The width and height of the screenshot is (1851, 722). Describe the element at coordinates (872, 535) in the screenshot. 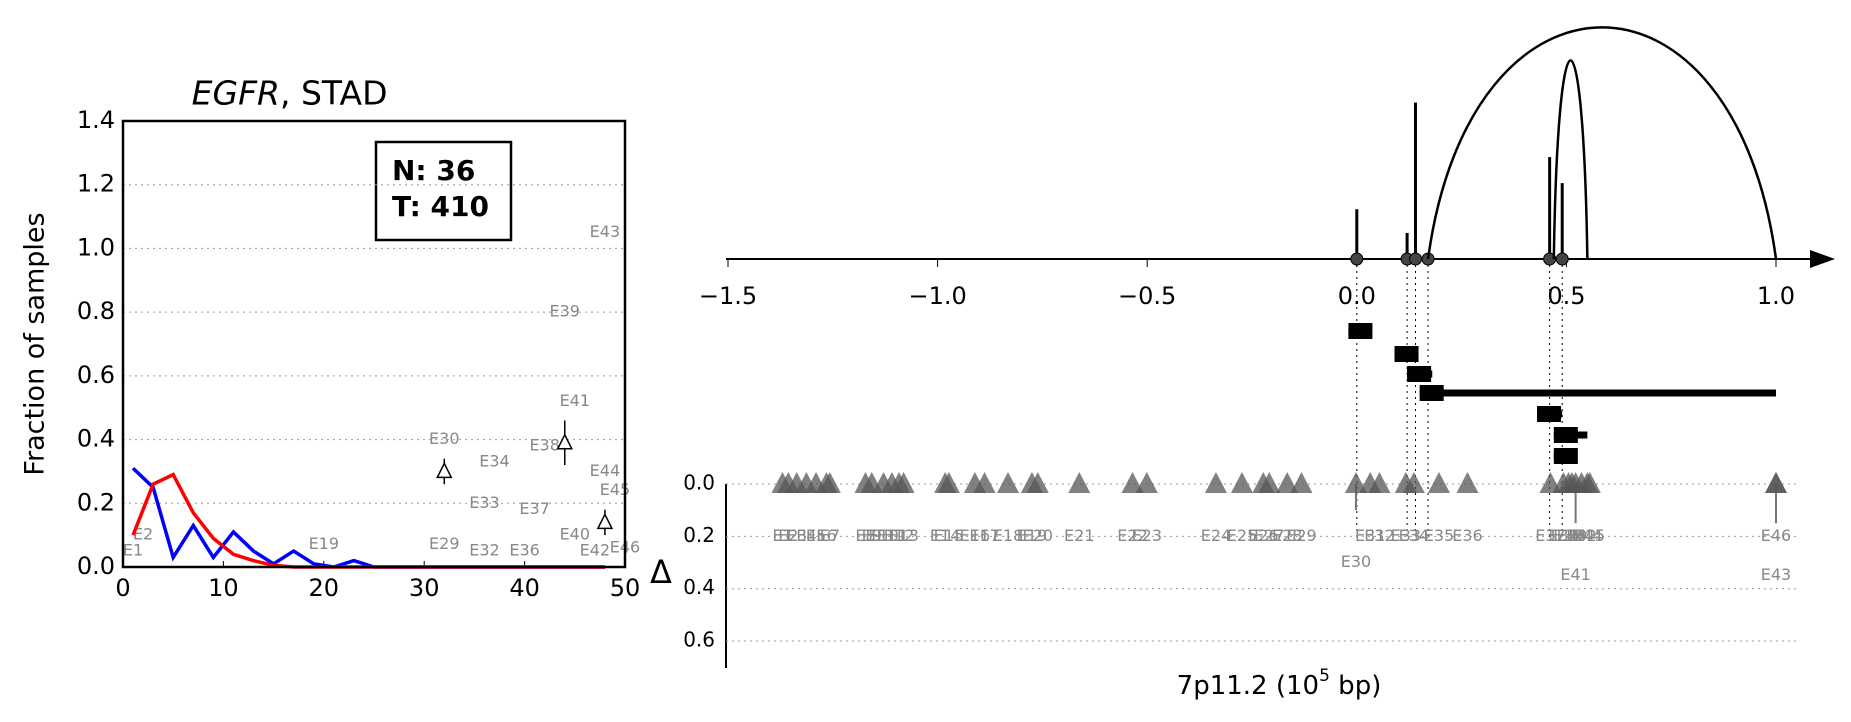

I see `exon-label: E9` at that location.